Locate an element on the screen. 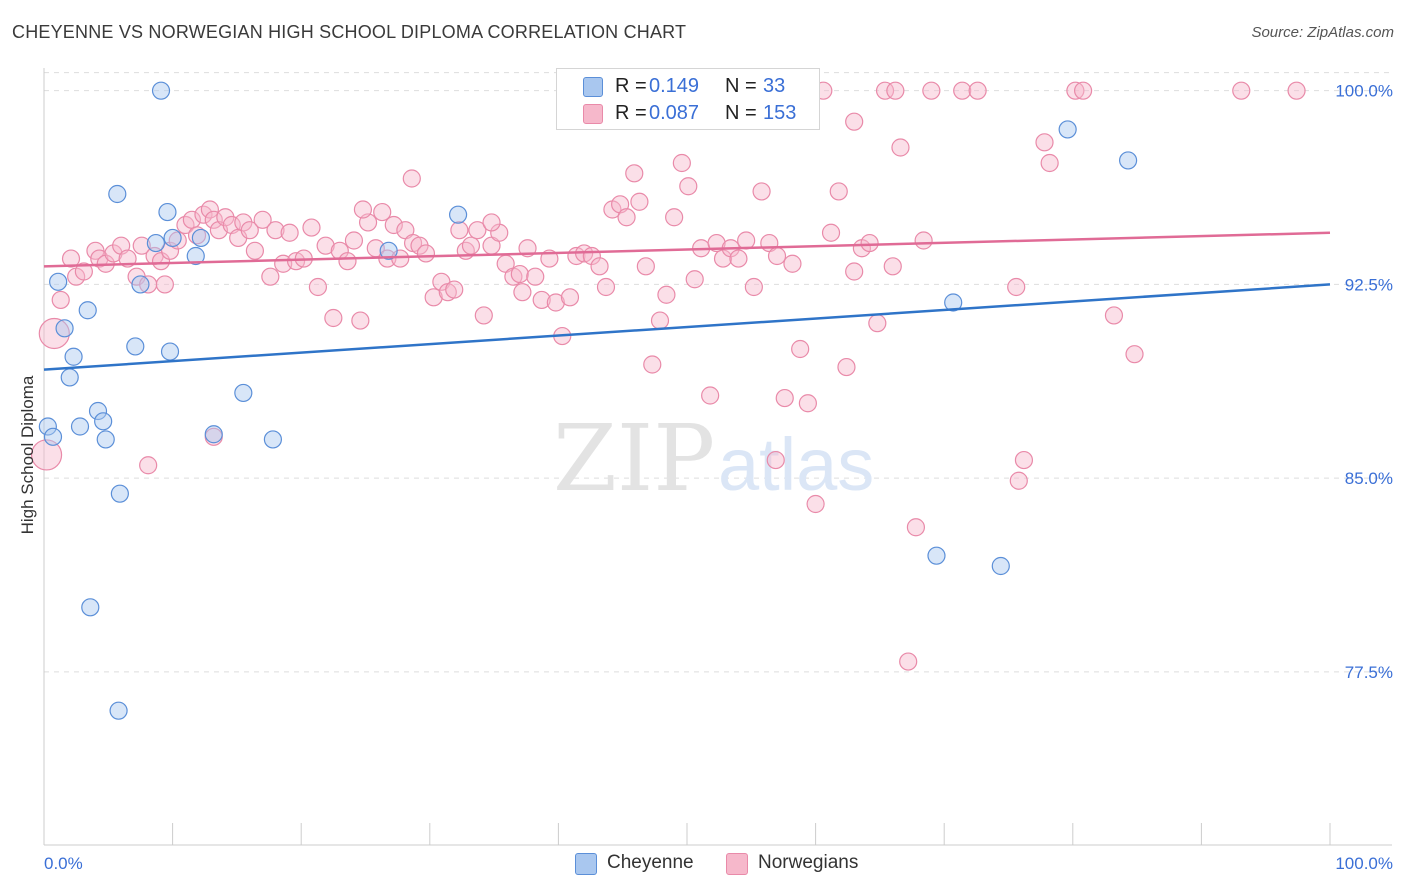  legend-row-cheyenne: R = 0.149 N = 33 is located at coordinates (688, 87).